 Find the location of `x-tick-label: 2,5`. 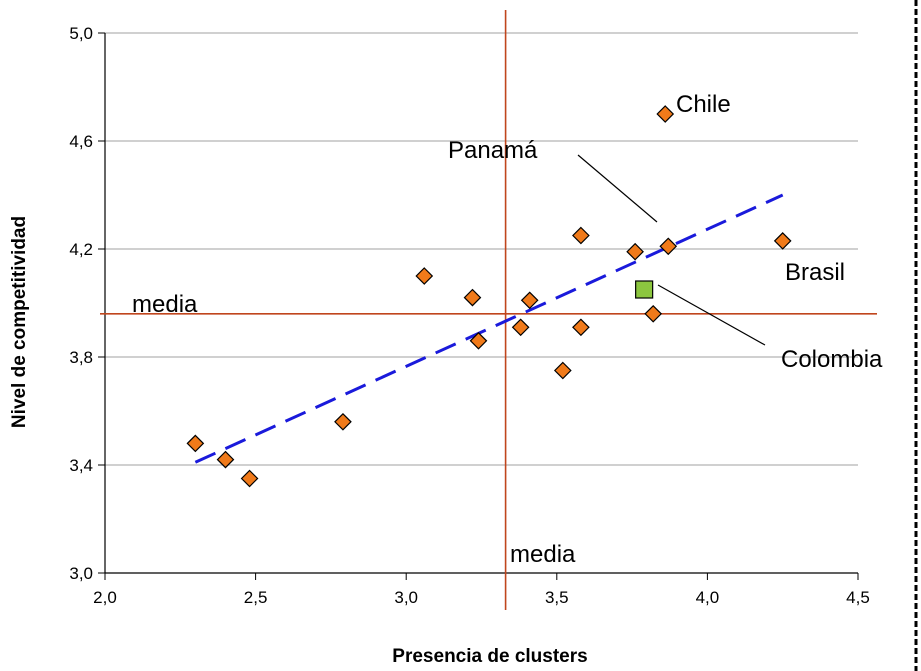

x-tick-label: 2,5 is located at coordinates (256, 597).